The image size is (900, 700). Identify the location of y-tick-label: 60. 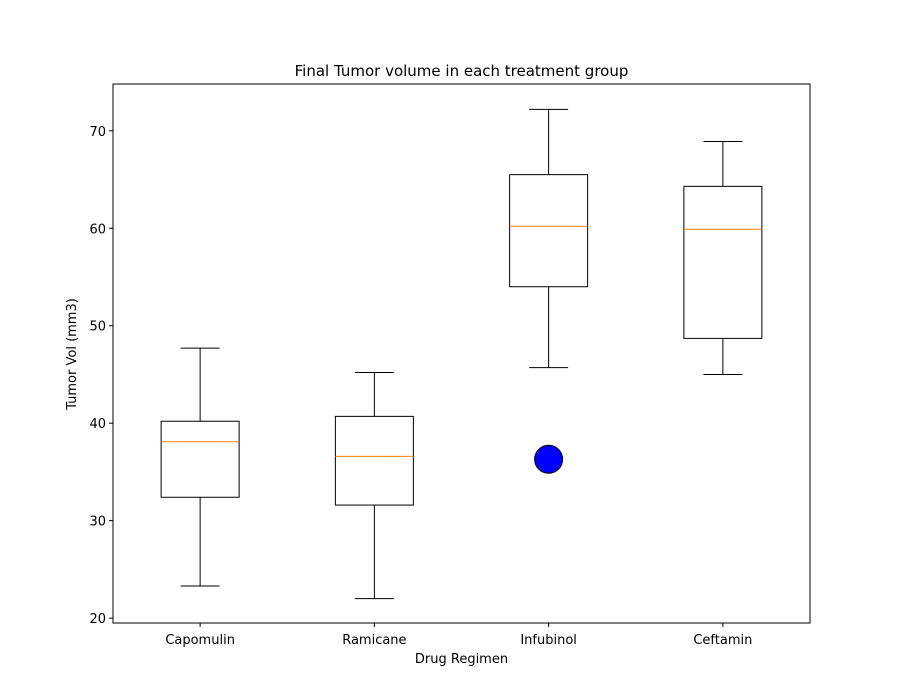
(97, 229).